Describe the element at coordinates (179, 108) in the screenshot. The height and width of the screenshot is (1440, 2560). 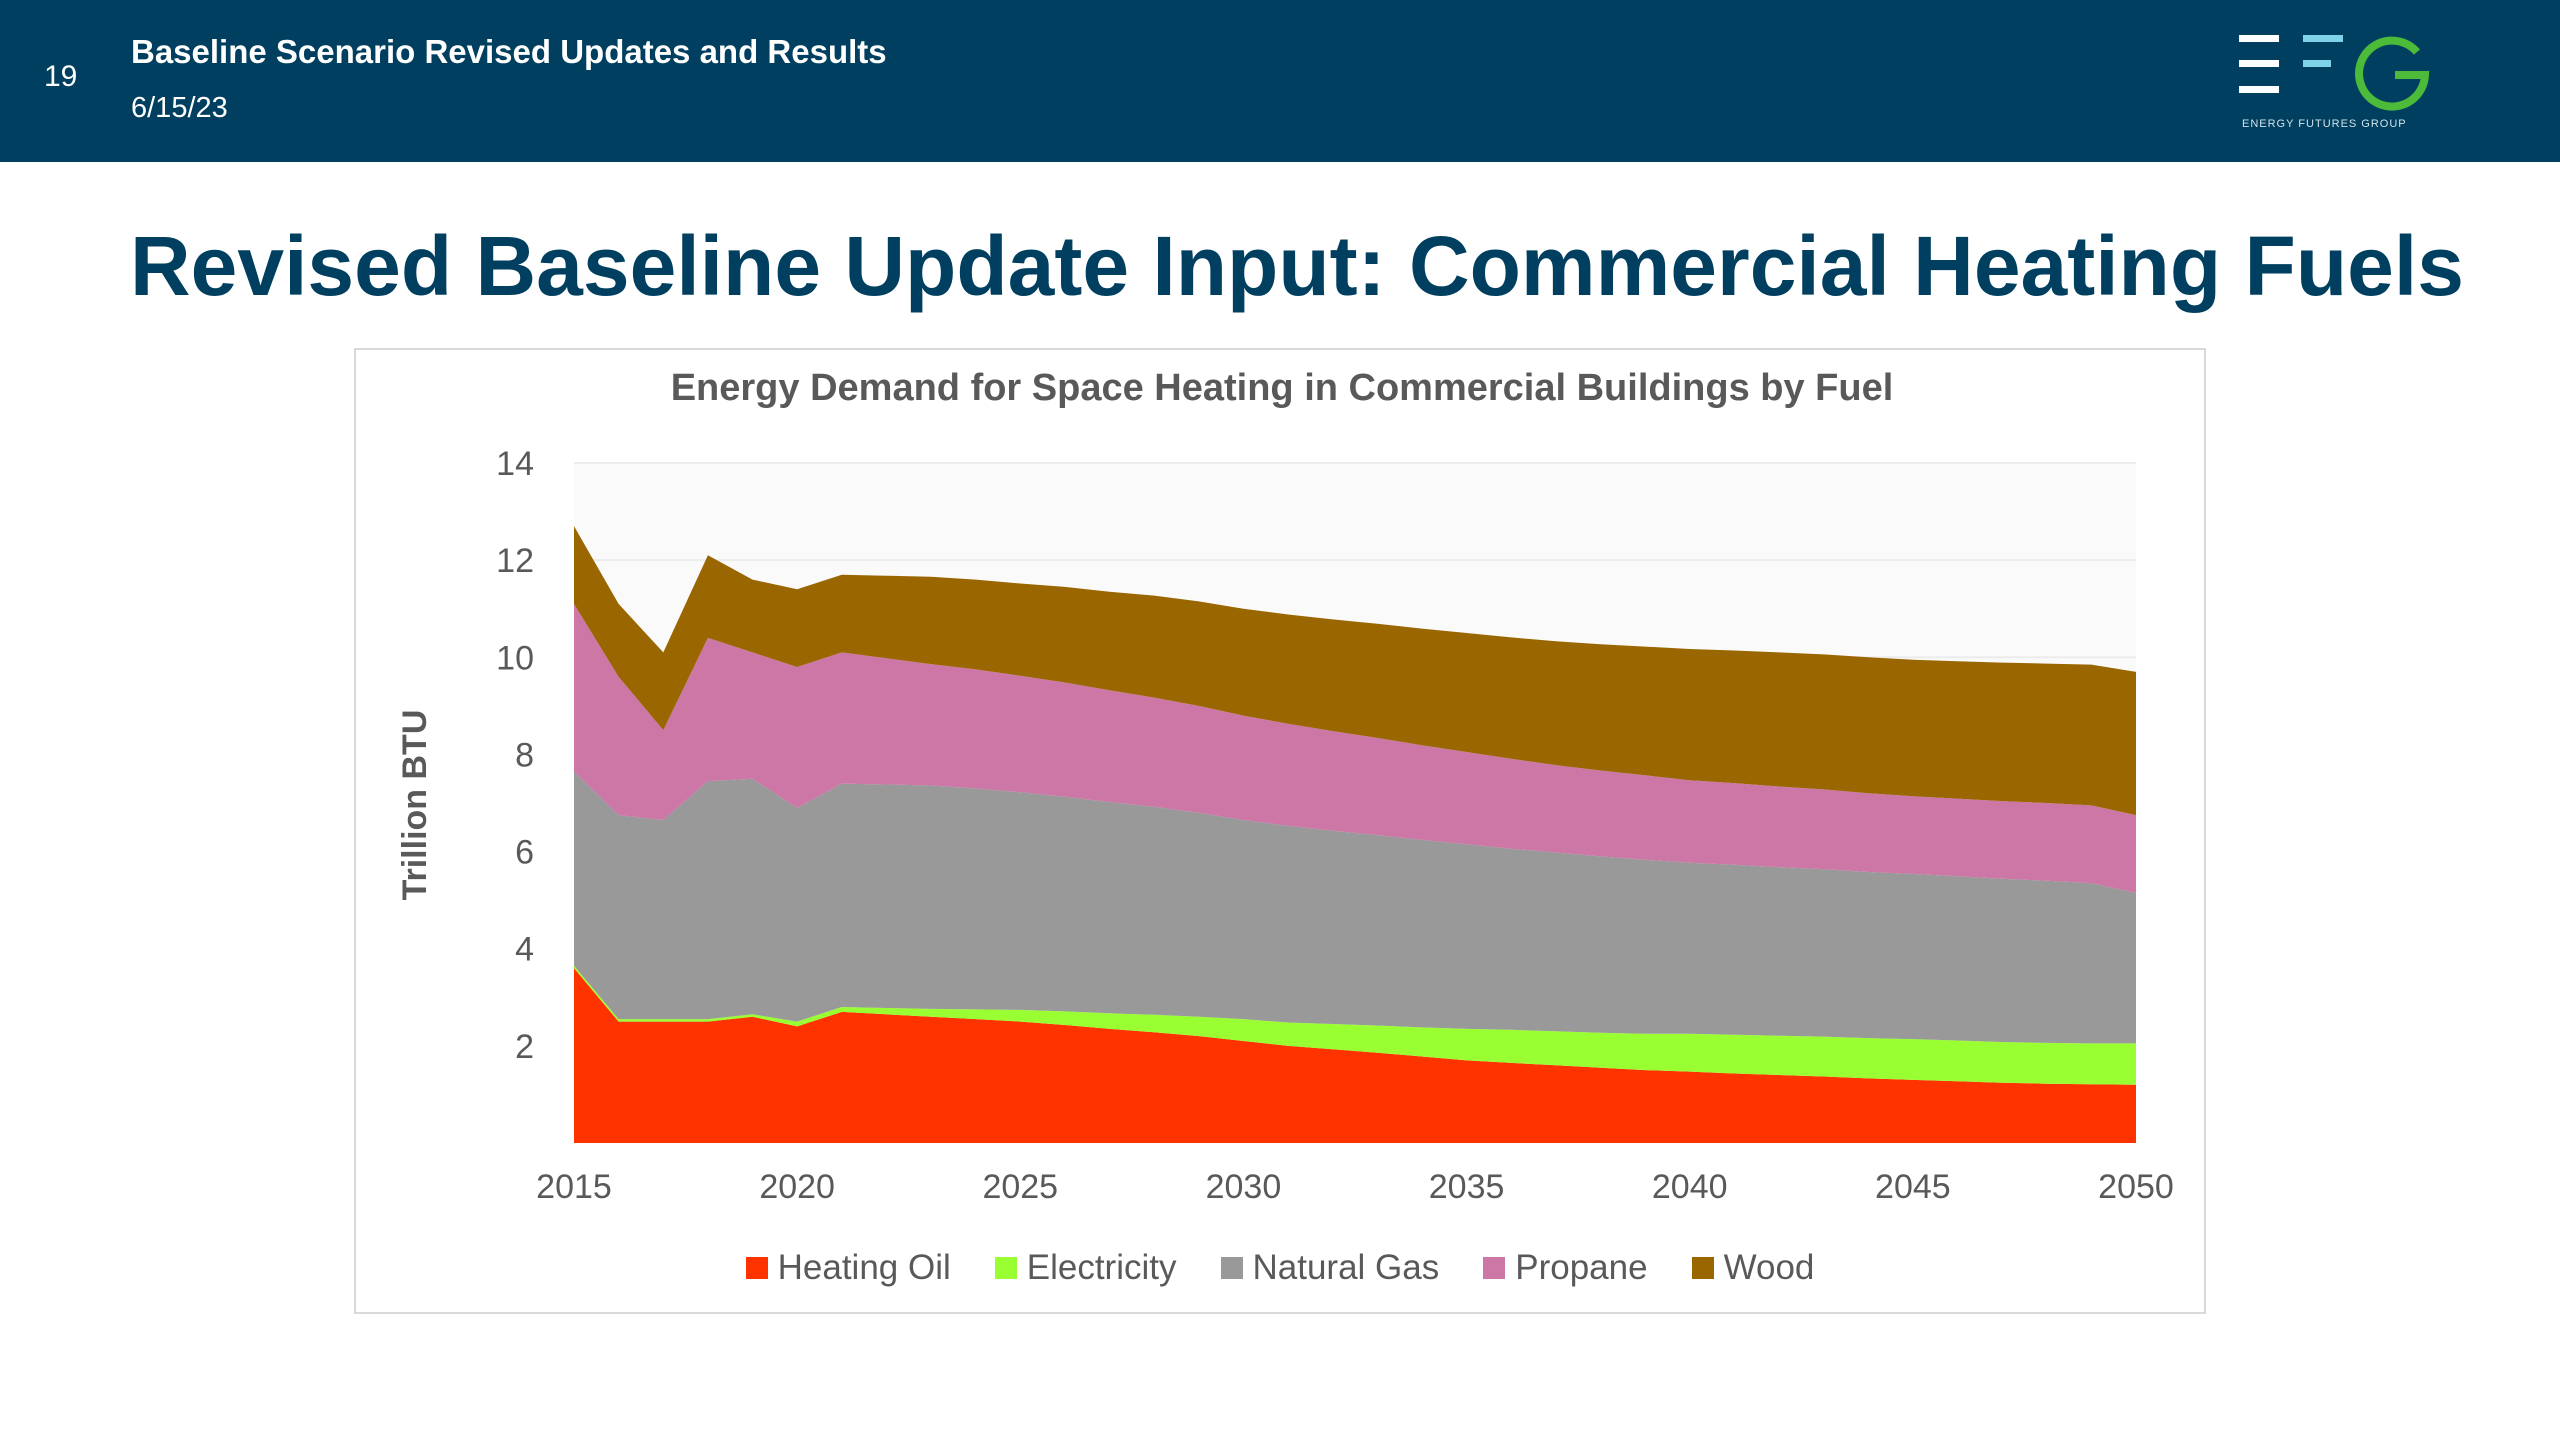
I see `deck-date: 6/15/23` at that location.